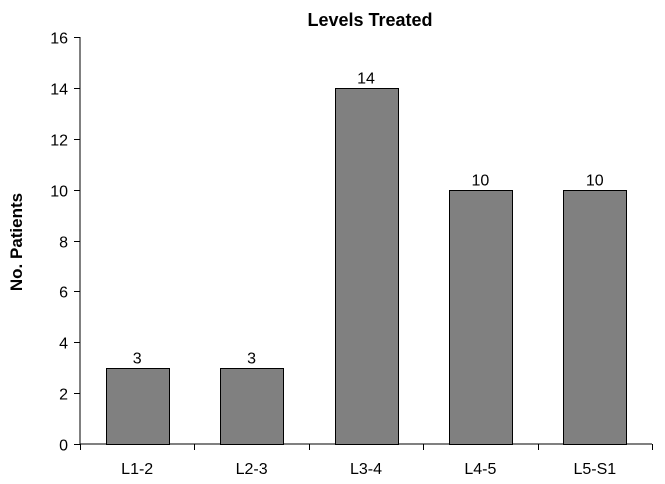  I want to click on x-tick-label: L4-5, so click(480, 469).